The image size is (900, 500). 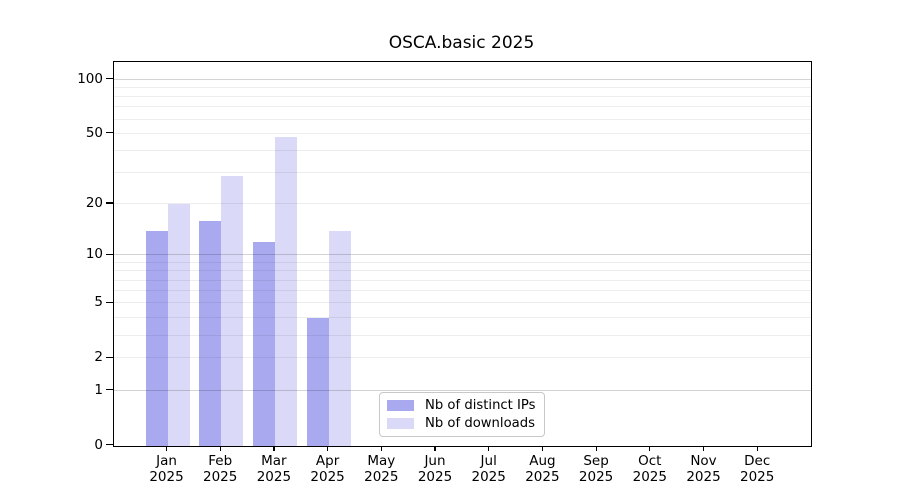 What do you see at coordinates (400, 423) in the screenshot?
I see `legend-swatch-downloads` at bounding box center [400, 423].